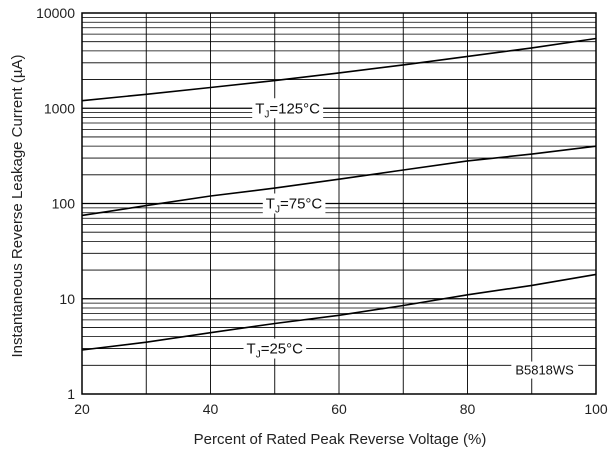 The height and width of the screenshot is (455, 611). Describe the element at coordinates (284, 229) in the screenshot. I see `series-labels: TJ=125°CTJ=75°CTJ=25°C` at that location.